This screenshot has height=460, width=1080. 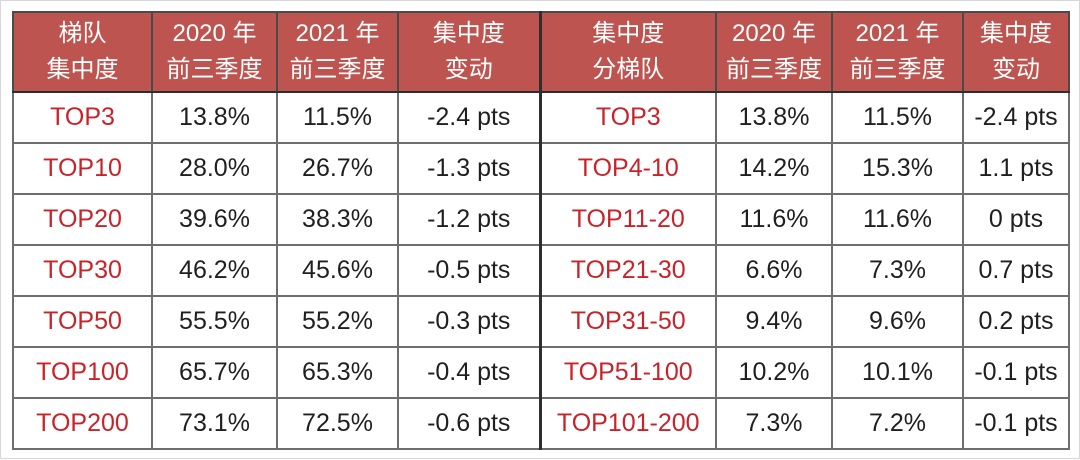 I want to click on value-cell: 39.6%, so click(x=214, y=219).